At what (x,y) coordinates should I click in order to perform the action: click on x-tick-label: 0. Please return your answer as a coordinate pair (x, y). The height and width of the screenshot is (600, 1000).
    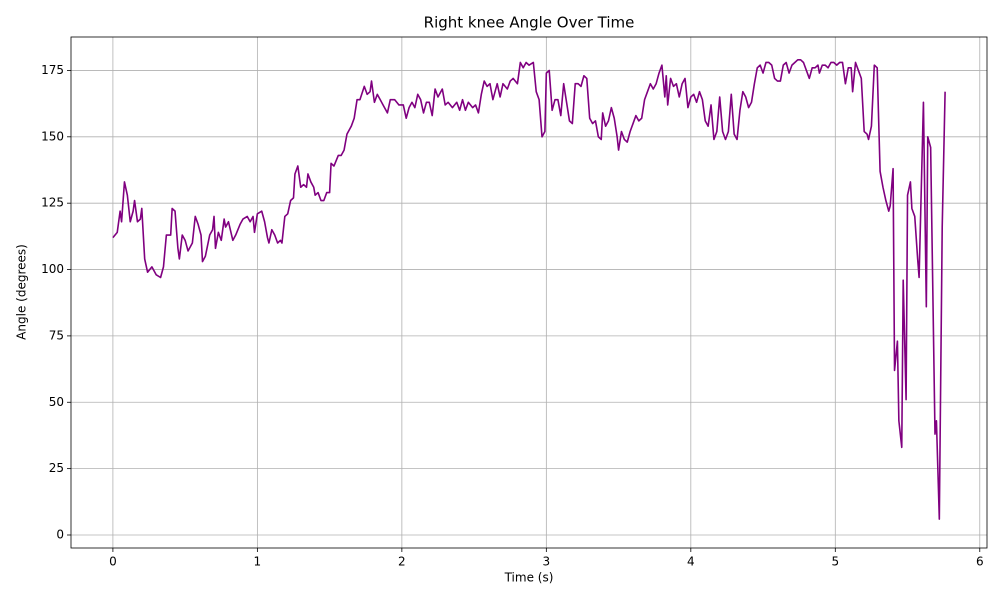
    Looking at the image, I should click on (113, 562).